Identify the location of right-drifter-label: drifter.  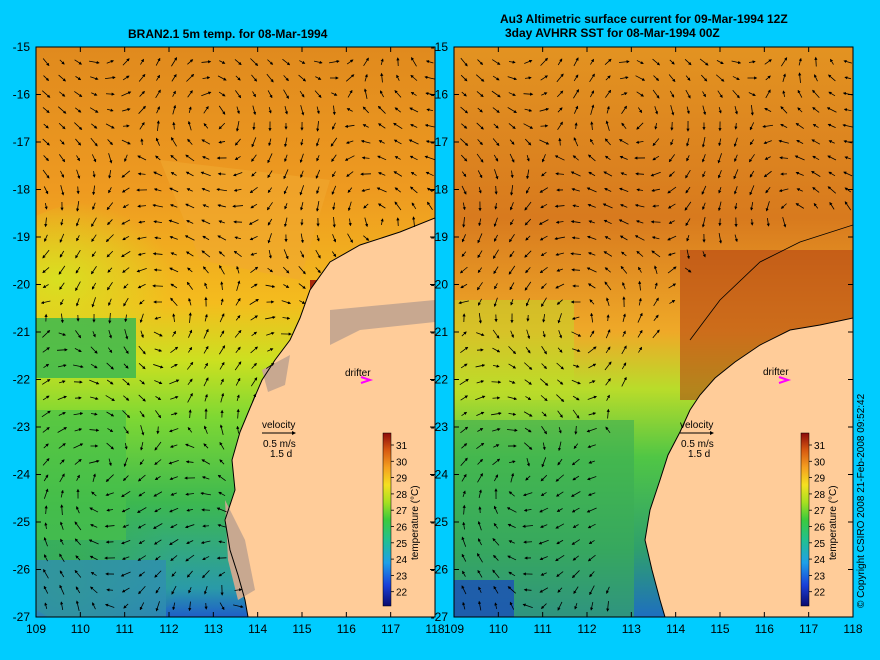
(776, 372).